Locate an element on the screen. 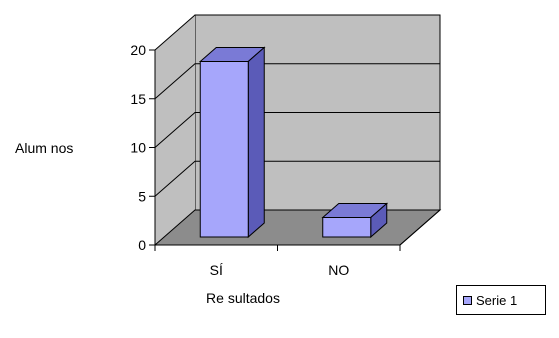 This screenshot has height=338, width=559. x-tick-label: NO is located at coordinates (338, 270).